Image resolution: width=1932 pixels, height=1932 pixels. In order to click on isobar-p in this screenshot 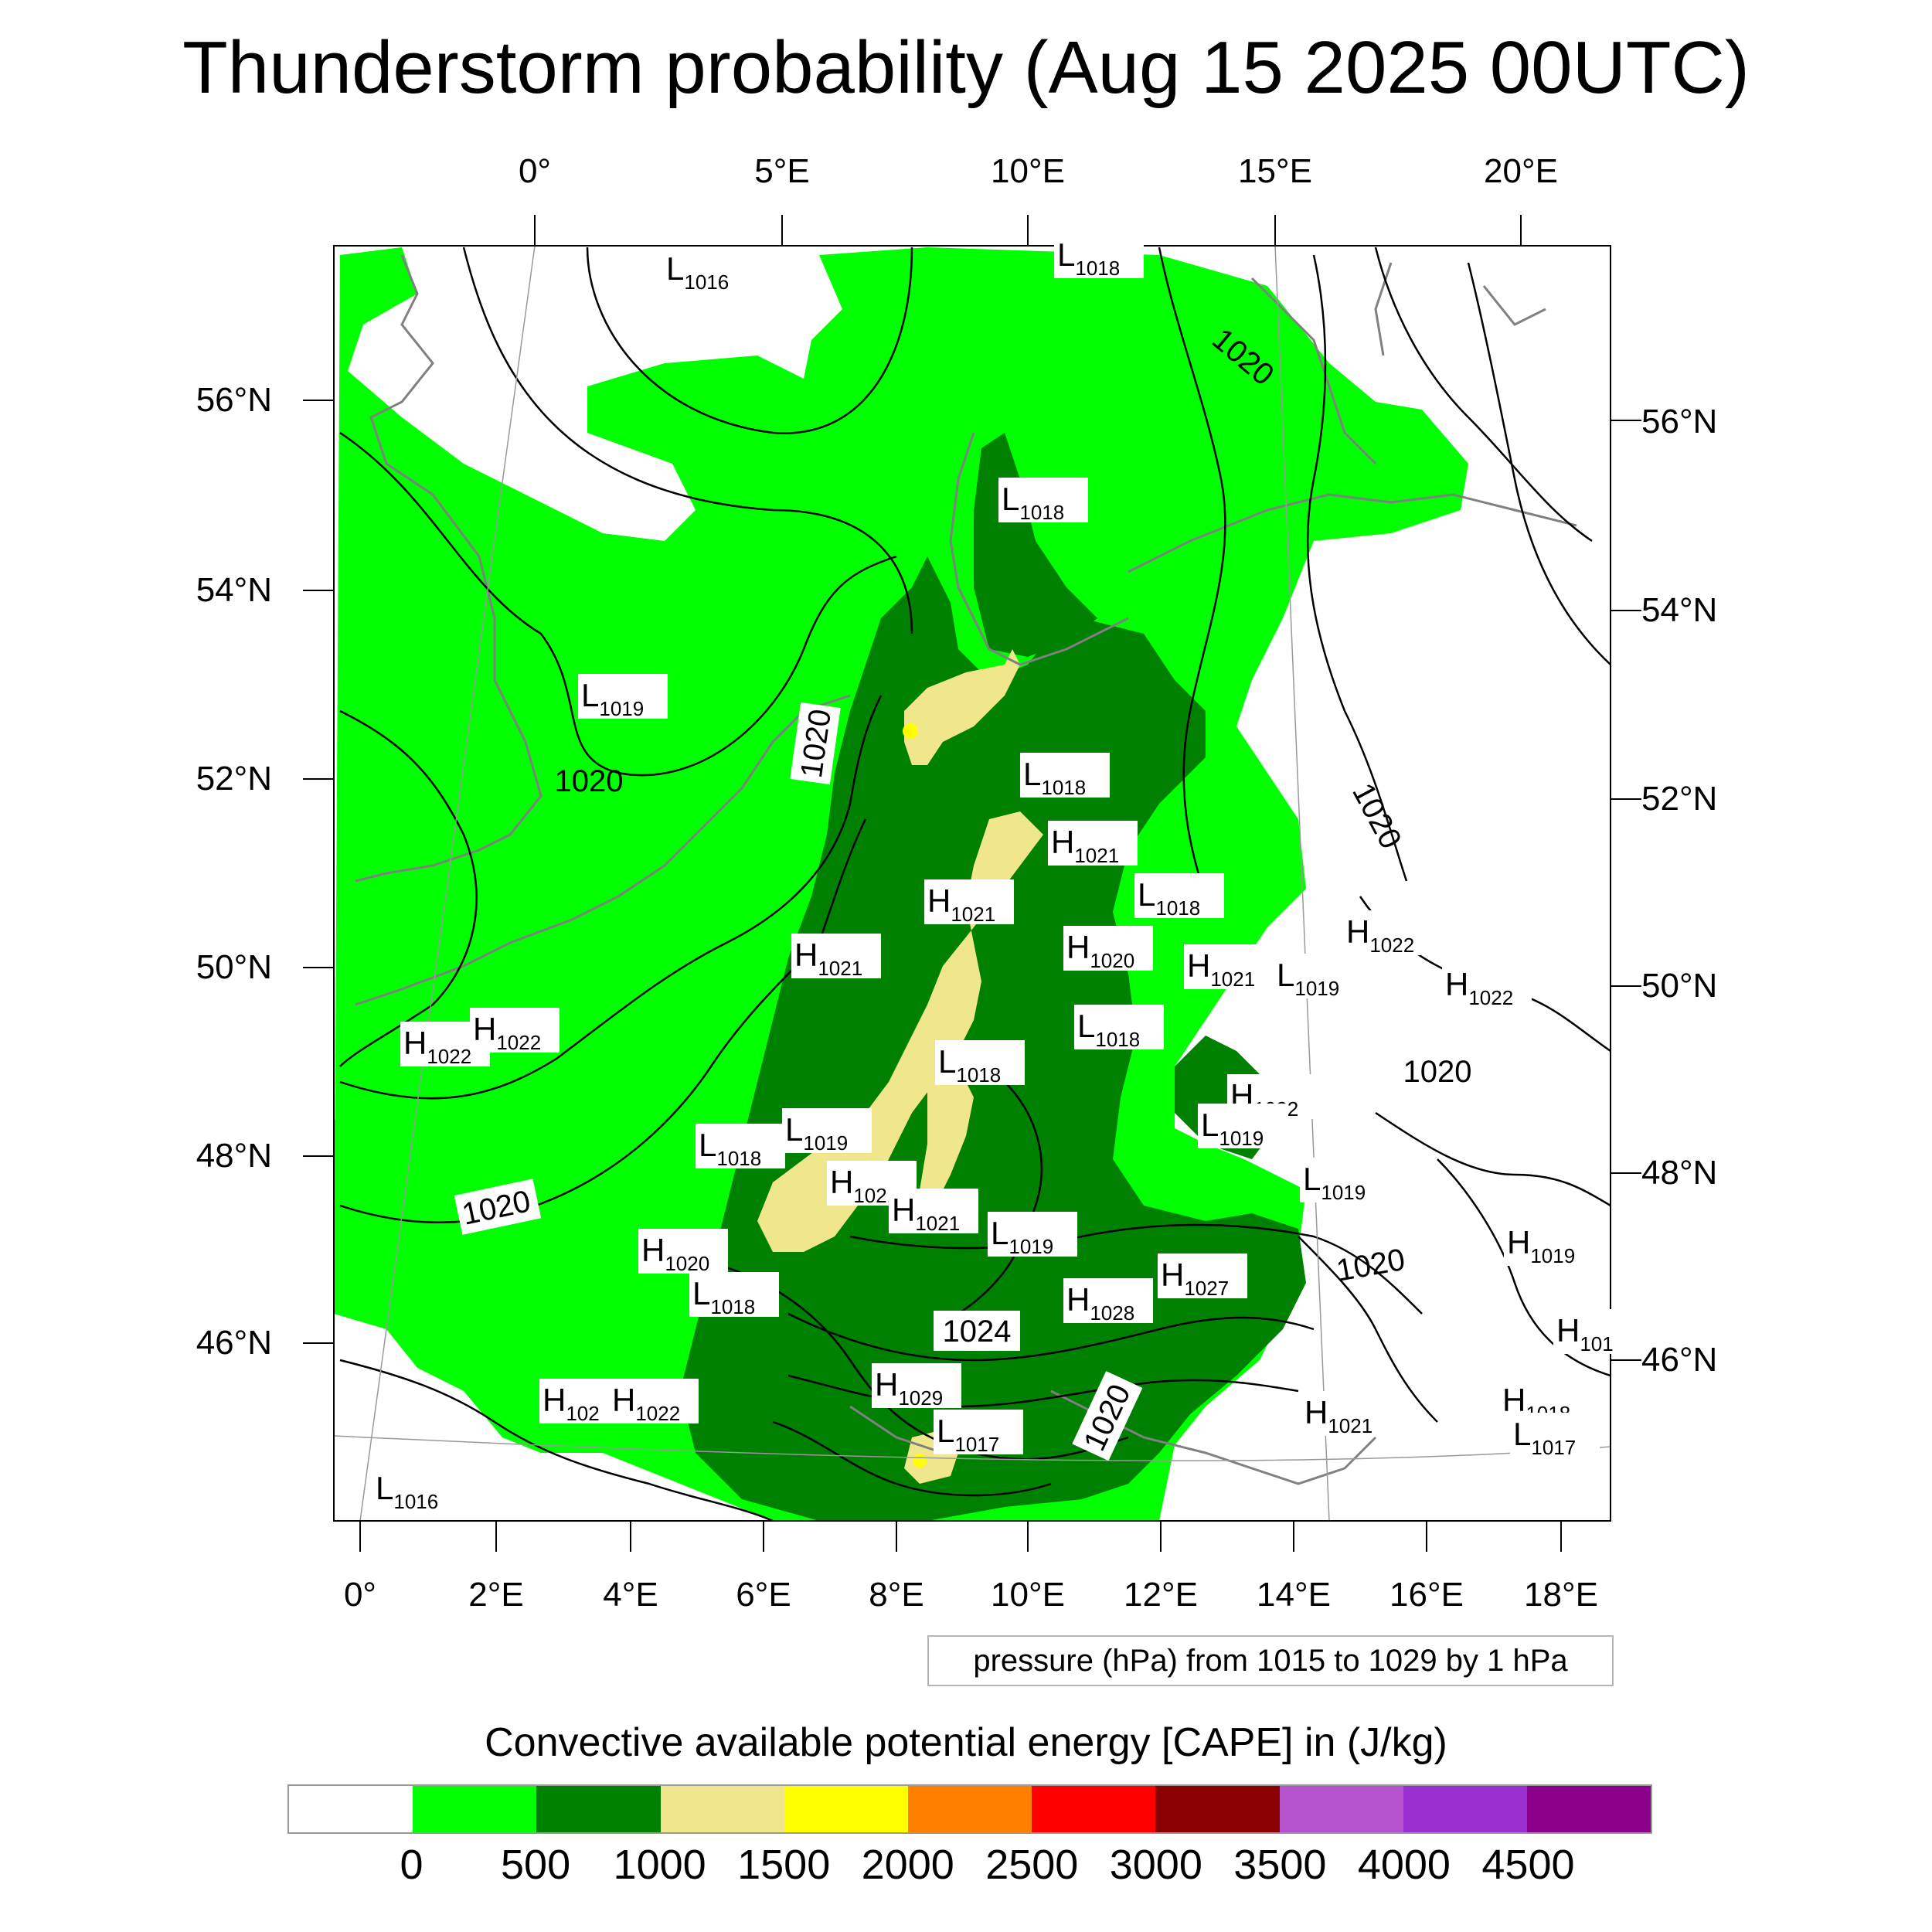, I will do `click(1136, 1269)`.